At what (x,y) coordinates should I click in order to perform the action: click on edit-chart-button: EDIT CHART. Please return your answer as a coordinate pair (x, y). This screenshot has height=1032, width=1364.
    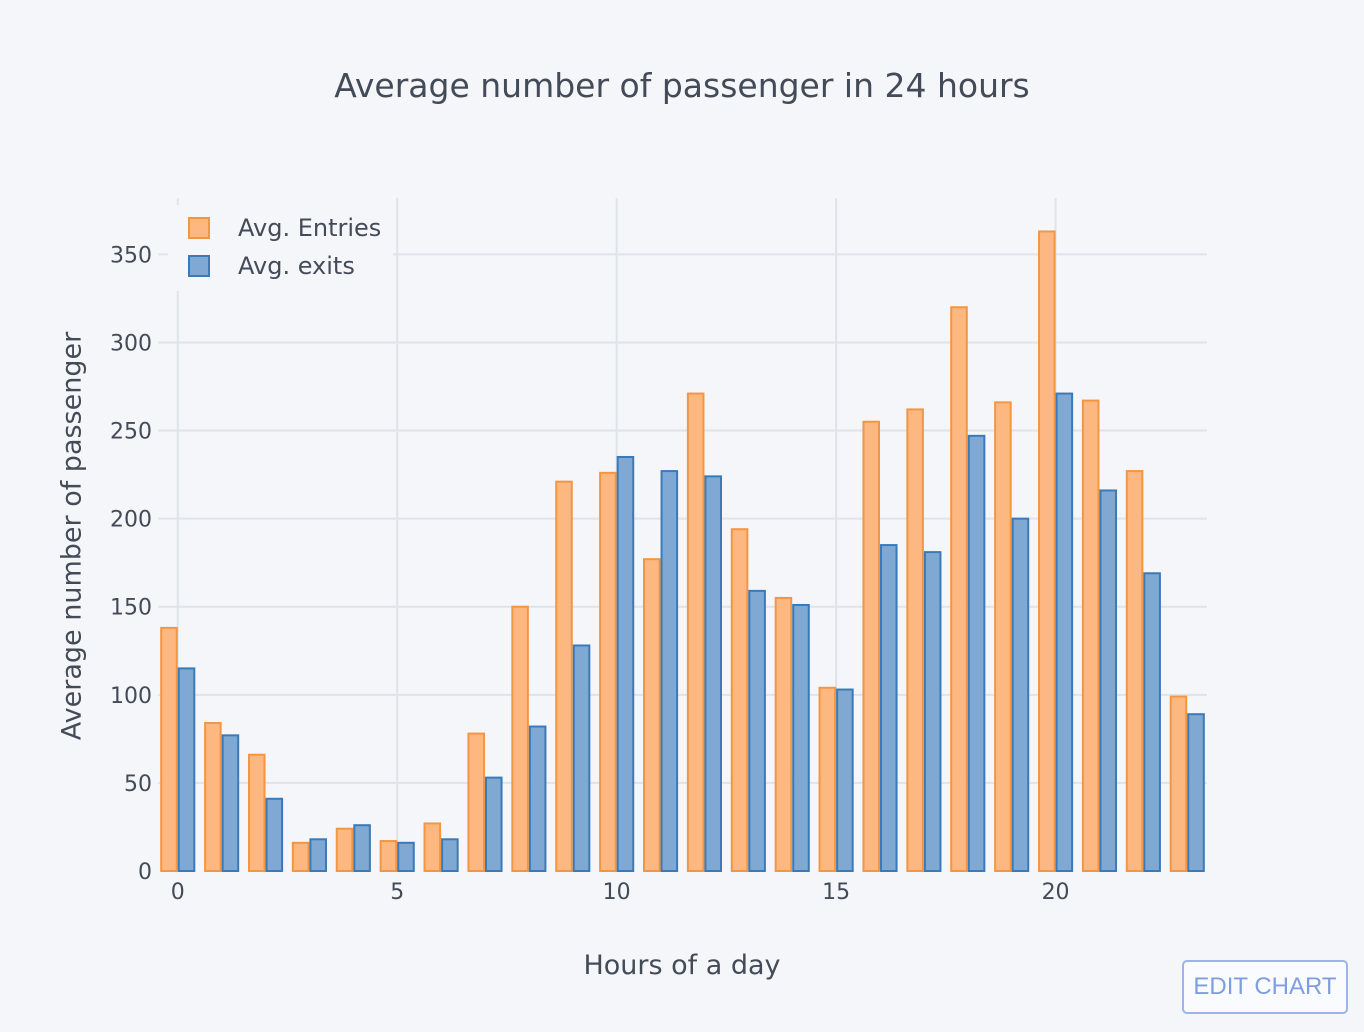
    Looking at the image, I should click on (1265, 987).